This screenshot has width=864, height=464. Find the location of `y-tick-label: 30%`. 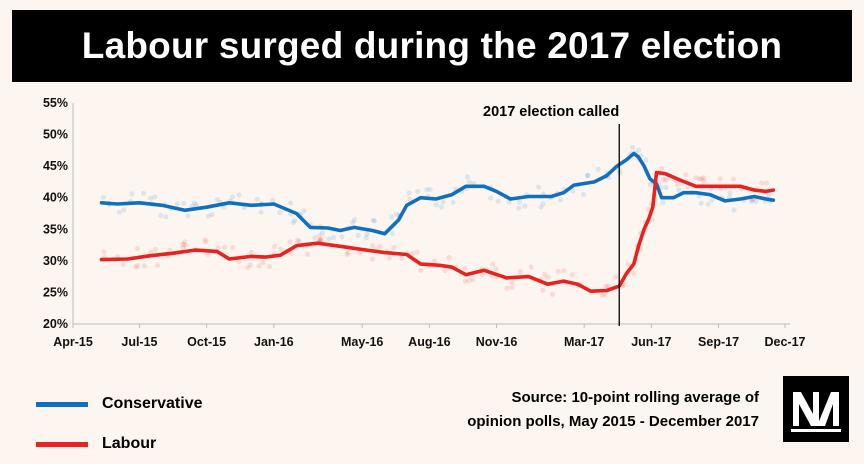

y-tick-label: 30% is located at coordinates (55, 261).